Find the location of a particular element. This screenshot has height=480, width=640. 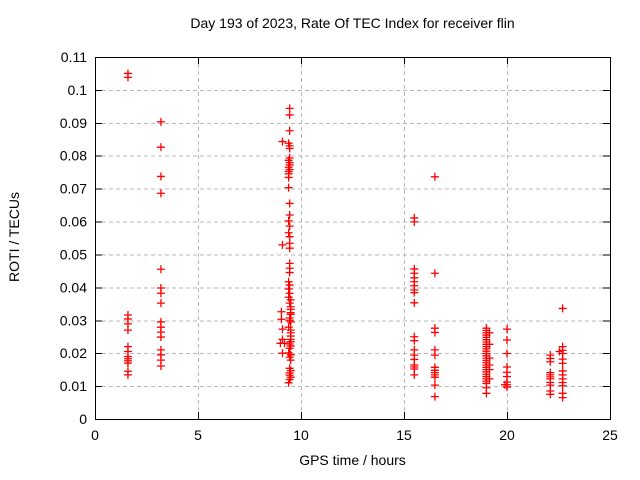

y-tick-label: 0.08 is located at coordinates (73, 156).